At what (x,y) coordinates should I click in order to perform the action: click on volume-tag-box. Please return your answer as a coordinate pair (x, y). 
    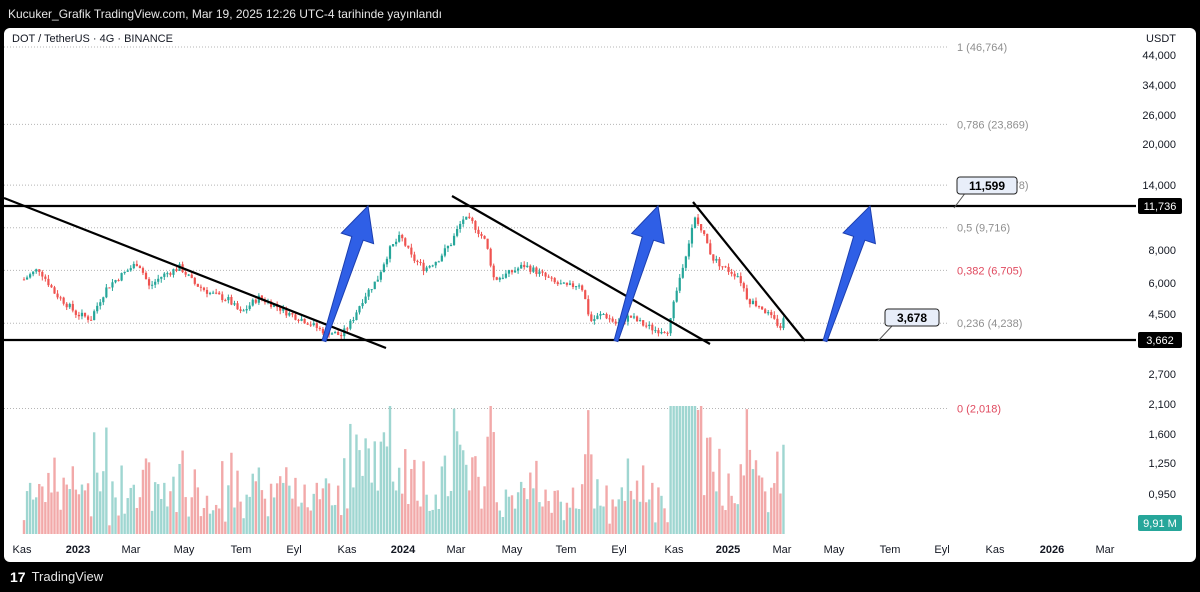
    Looking at the image, I should click on (1160, 523).